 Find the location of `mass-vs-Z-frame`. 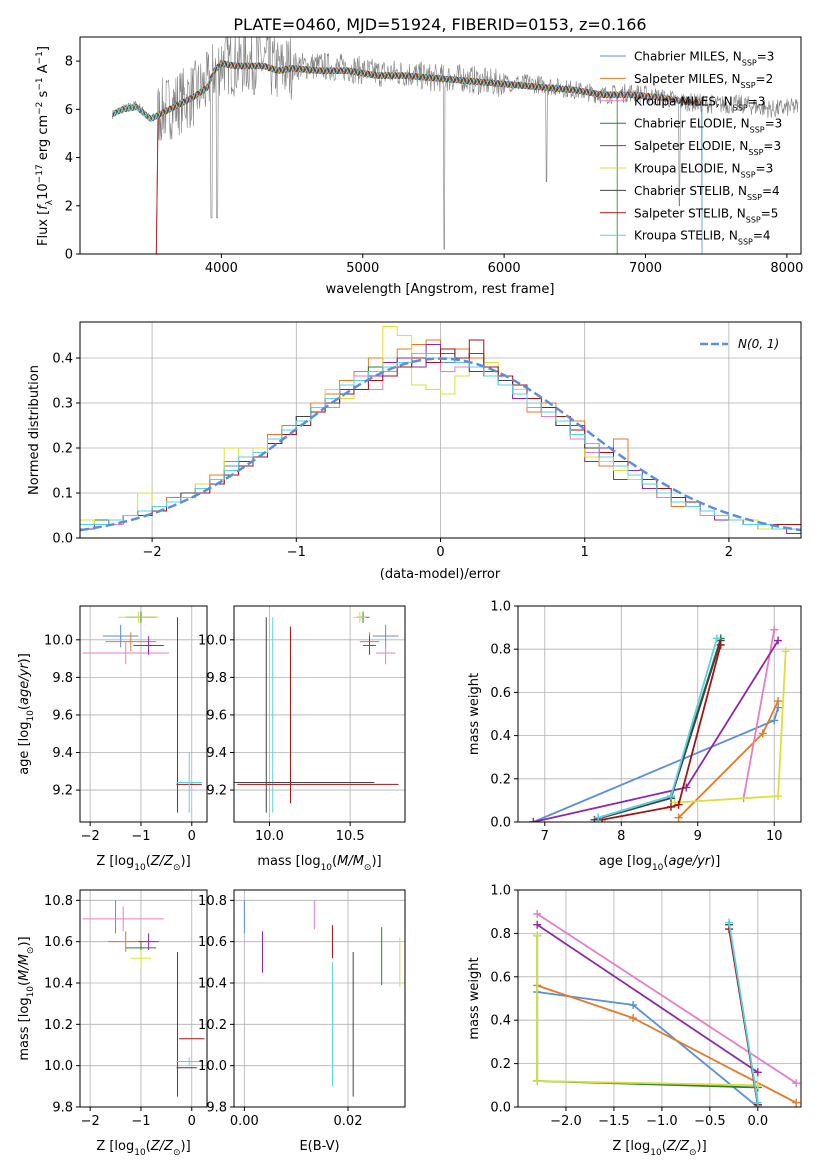

mass-vs-Z-frame is located at coordinates (143, 998).